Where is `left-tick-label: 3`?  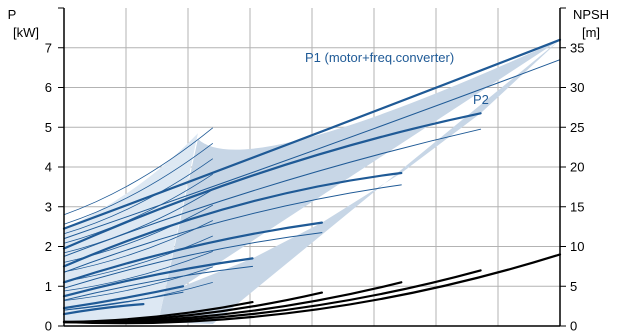
left-tick-label: 3 is located at coordinates (48, 206).